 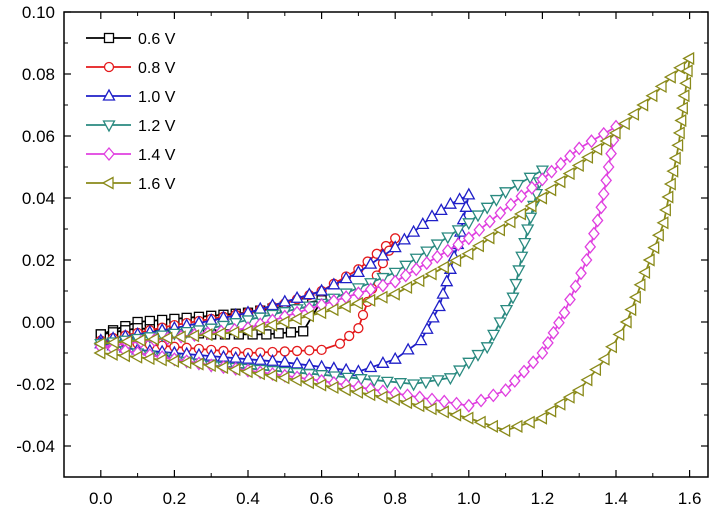 I want to click on legend-item: 1.0 V, so click(x=131, y=97).